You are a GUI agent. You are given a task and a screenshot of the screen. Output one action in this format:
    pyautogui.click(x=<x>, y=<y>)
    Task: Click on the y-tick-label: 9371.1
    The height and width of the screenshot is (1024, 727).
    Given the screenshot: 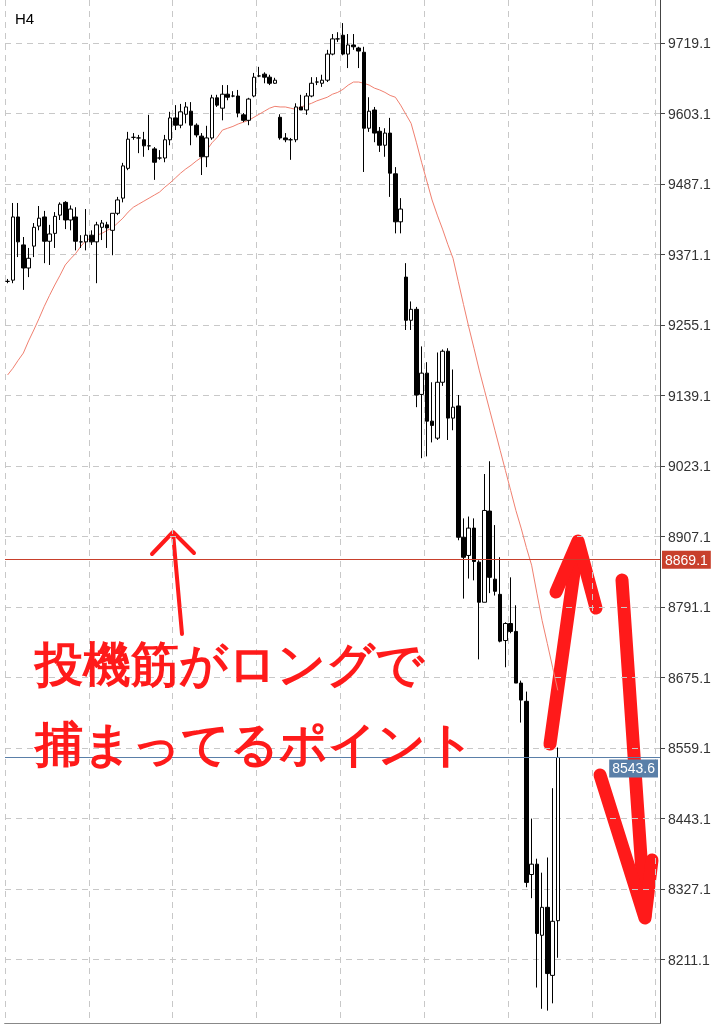 What is the action you would take?
    pyautogui.click(x=690, y=254)
    